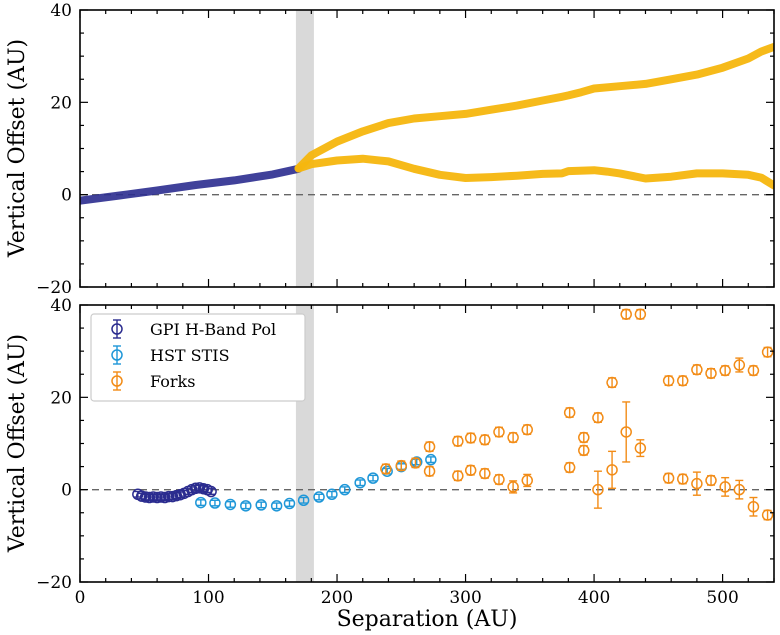 This screenshot has width=780, height=635. I want to click on legend-item: Forks, so click(153, 381).